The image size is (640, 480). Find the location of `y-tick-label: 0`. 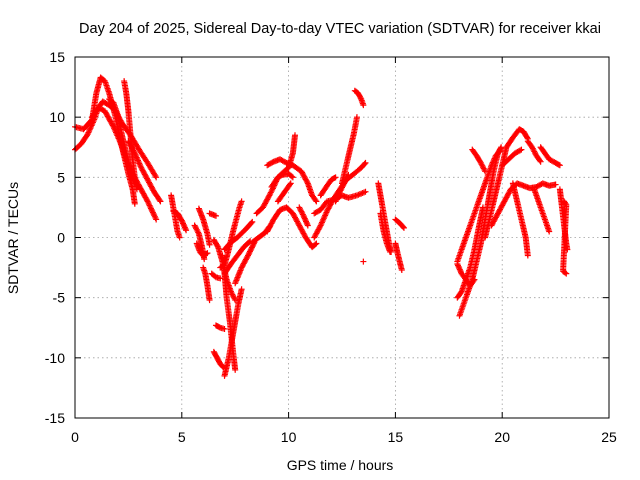

y-tick-label: 0 is located at coordinates (61, 238).